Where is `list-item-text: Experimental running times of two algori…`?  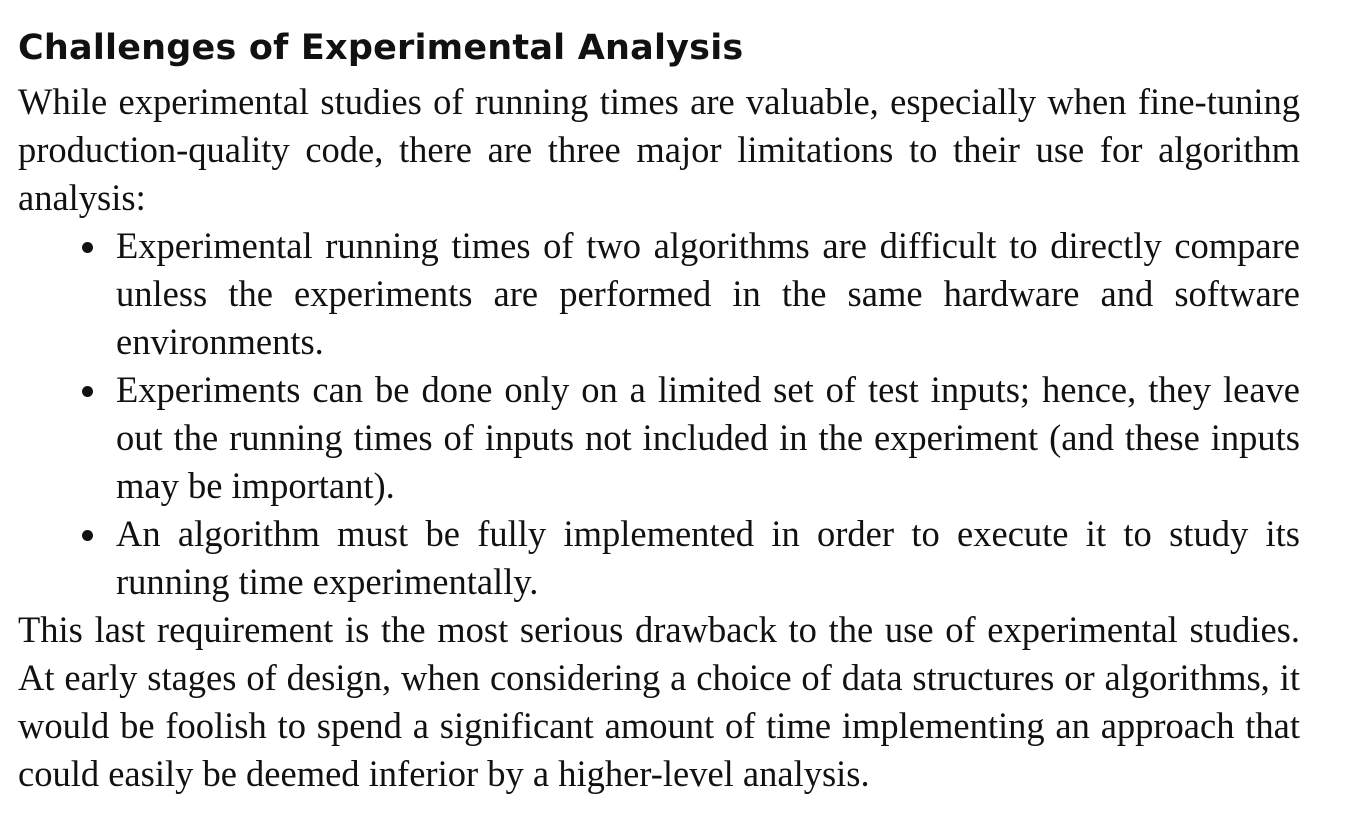 list-item-text: Experimental running times of two algori… is located at coordinates (708, 293).